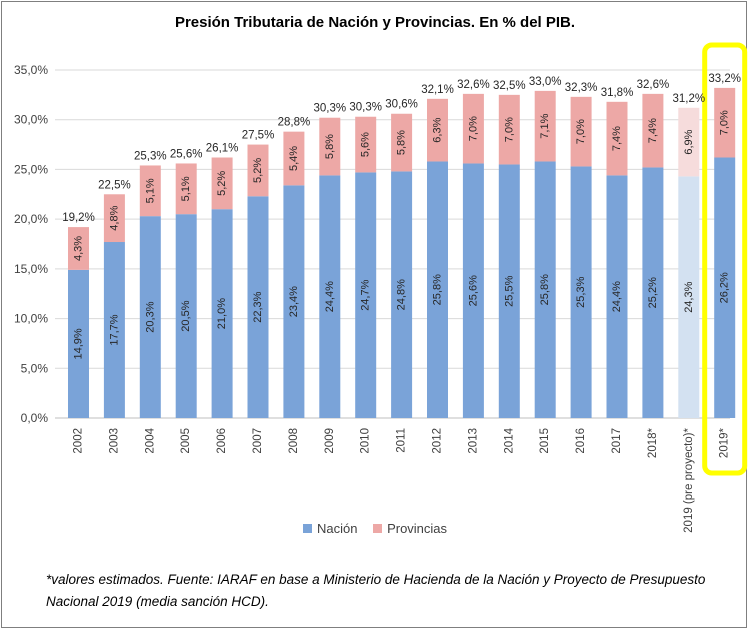 The image size is (750, 631). What do you see at coordinates (114, 185) in the screenshot?
I see `total-label: 22,5%` at bounding box center [114, 185].